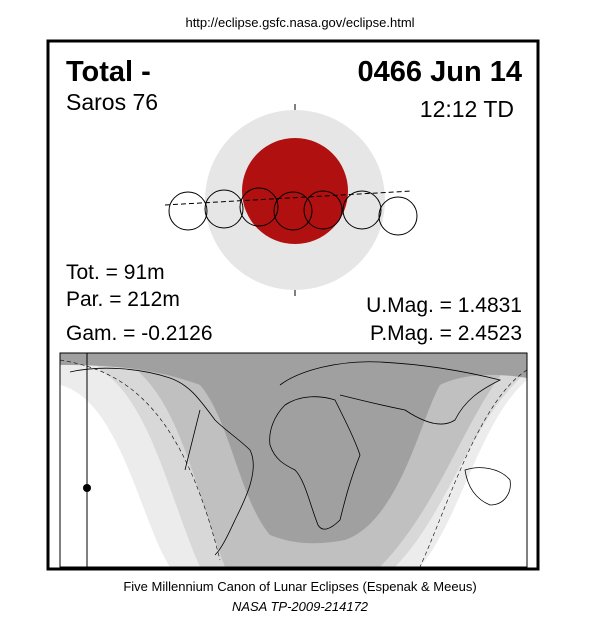 This screenshot has width=601, height=640. I want to click on penumbral-magnitude: P.Mag. = 2.4523, so click(446, 333).